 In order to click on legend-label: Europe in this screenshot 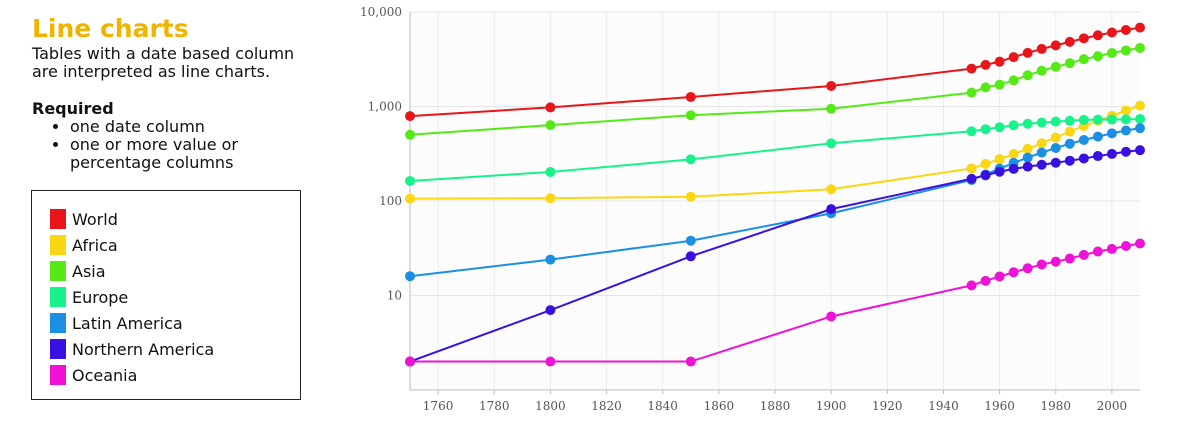, I will do `click(100, 297)`.